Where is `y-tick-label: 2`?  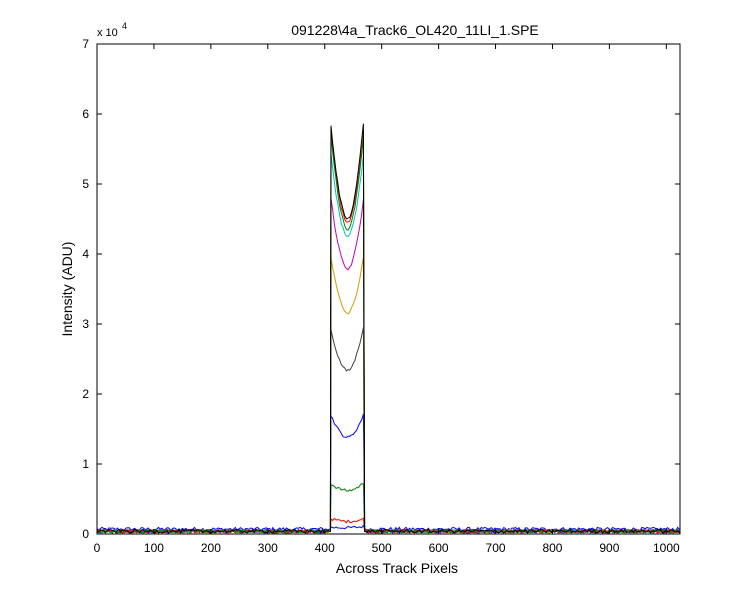 y-tick-label: 2 is located at coordinates (85, 394).